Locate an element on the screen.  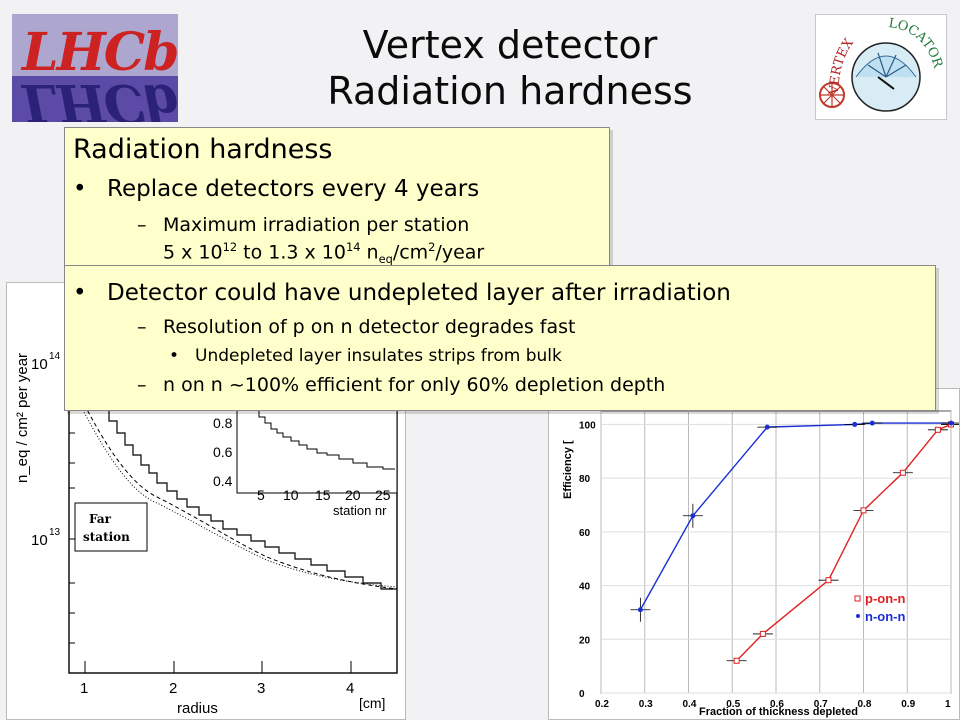
eff-x-tick: 0.6 is located at coordinates (777, 704).